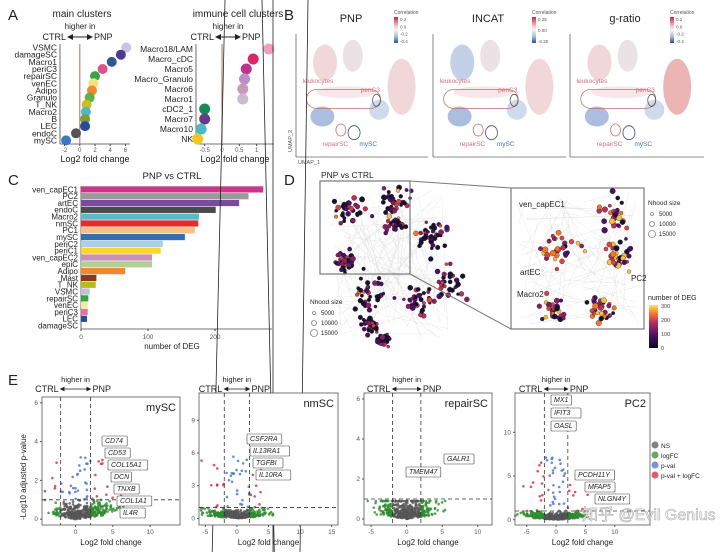  I want to click on category-label: mySC, so click(67, 237).